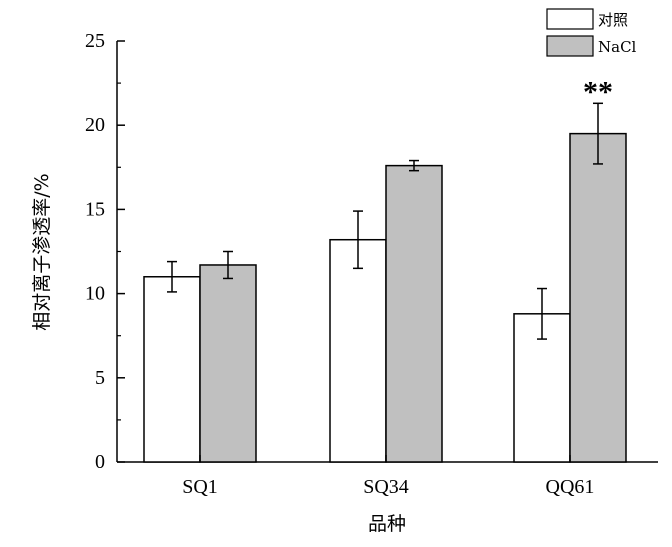  I want to click on x-tick-label: SQ34, so click(386, 487).